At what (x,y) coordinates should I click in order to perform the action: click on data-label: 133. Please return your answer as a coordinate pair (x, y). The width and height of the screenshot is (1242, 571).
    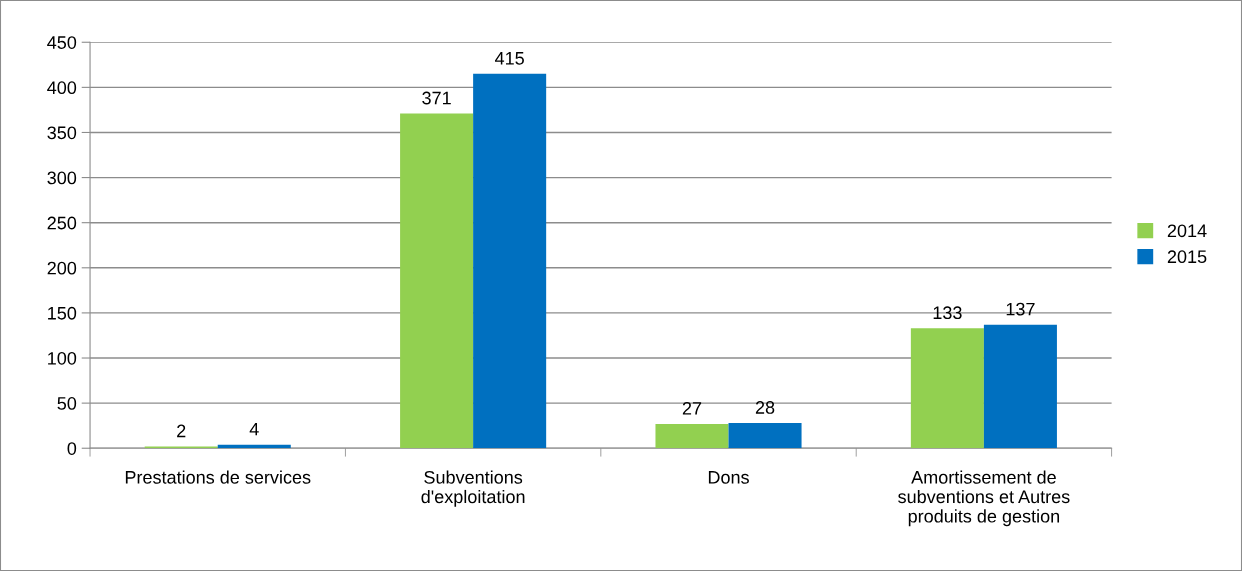
    Looking at the image, I should click on (947, 313).